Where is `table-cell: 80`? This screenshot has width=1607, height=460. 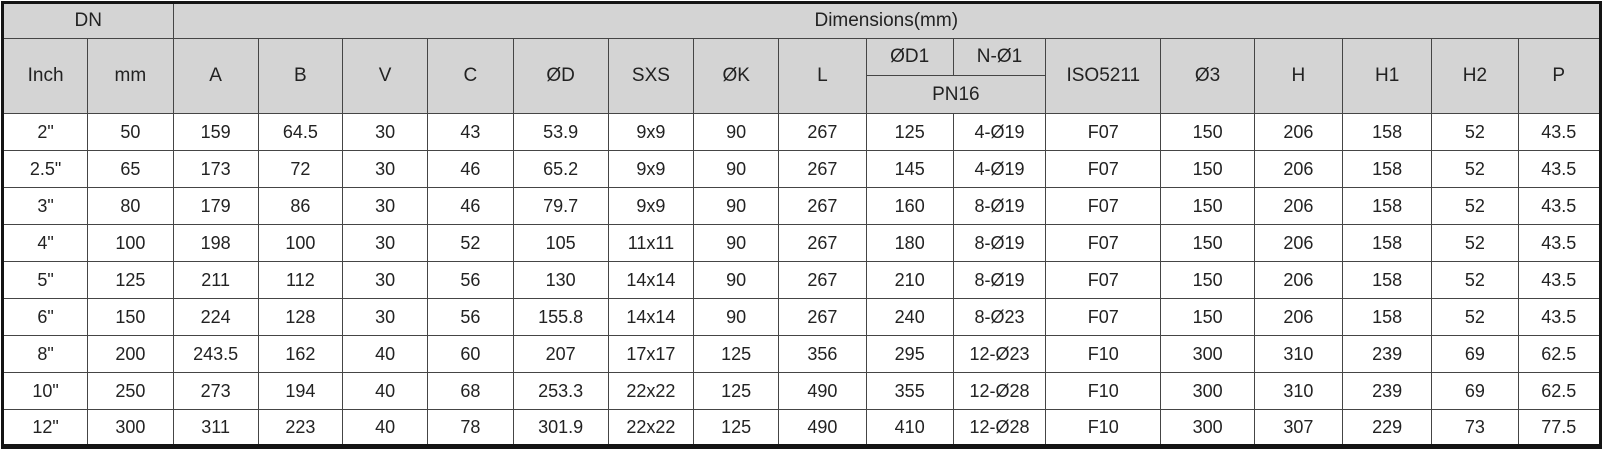 table-cell: 80 is located at coordinates (130, 206).